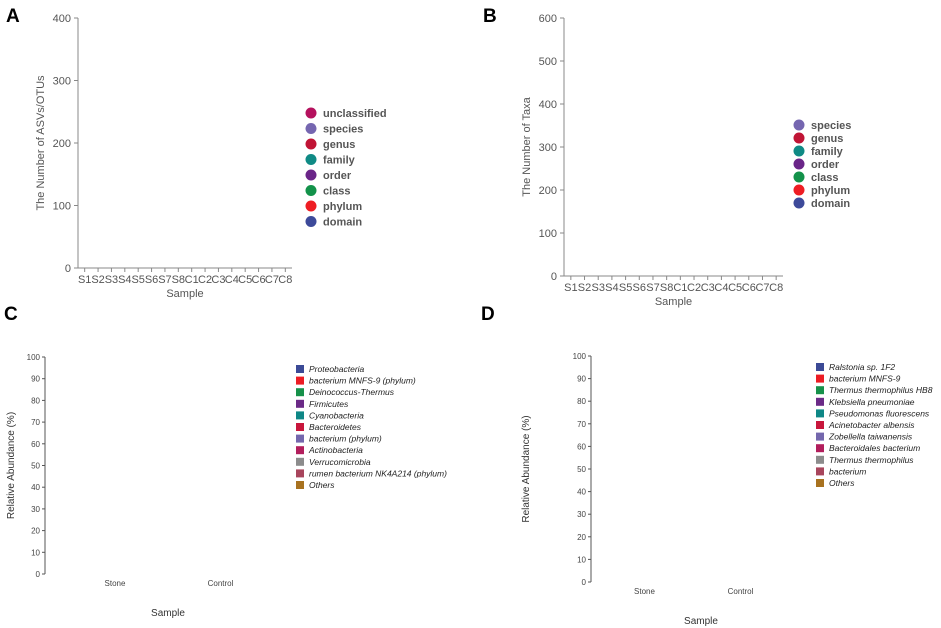  What do you see at coordinates (218, 280) in the screenshot?
I see `x-tick-label: C3` at bounding box center [218, 280].